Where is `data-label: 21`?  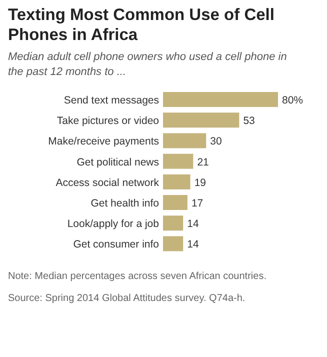
data-label: 21 is located at coordinates (203, 162).